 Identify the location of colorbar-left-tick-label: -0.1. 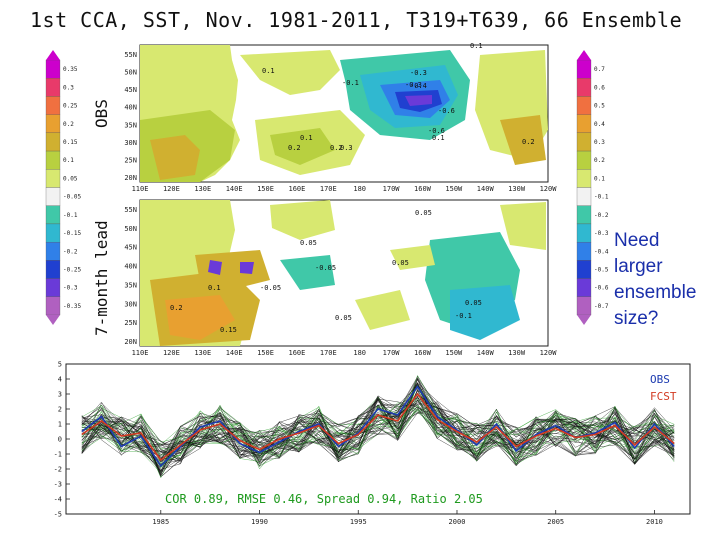
(70, 215).